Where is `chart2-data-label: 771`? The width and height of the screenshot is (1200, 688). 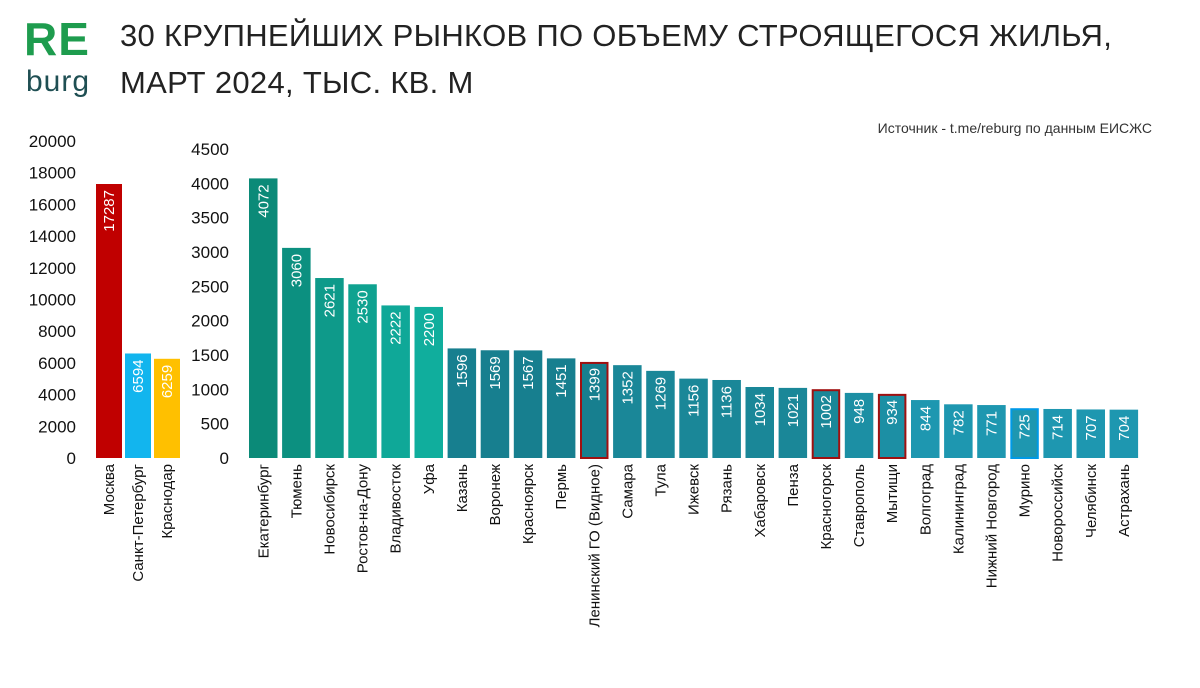 chart2-data-label: 771 is located at coordinates (991, 423).